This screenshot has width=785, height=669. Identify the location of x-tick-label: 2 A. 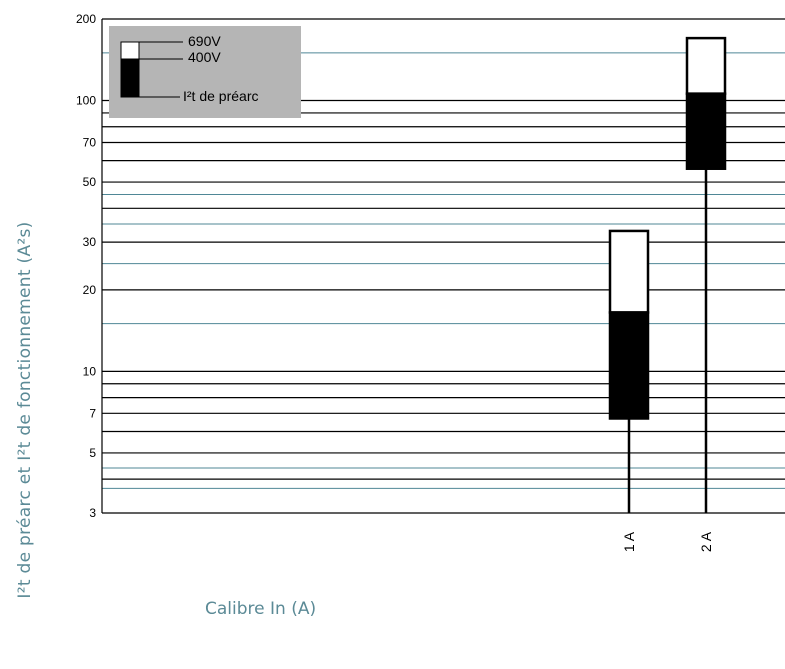
(706, 541).